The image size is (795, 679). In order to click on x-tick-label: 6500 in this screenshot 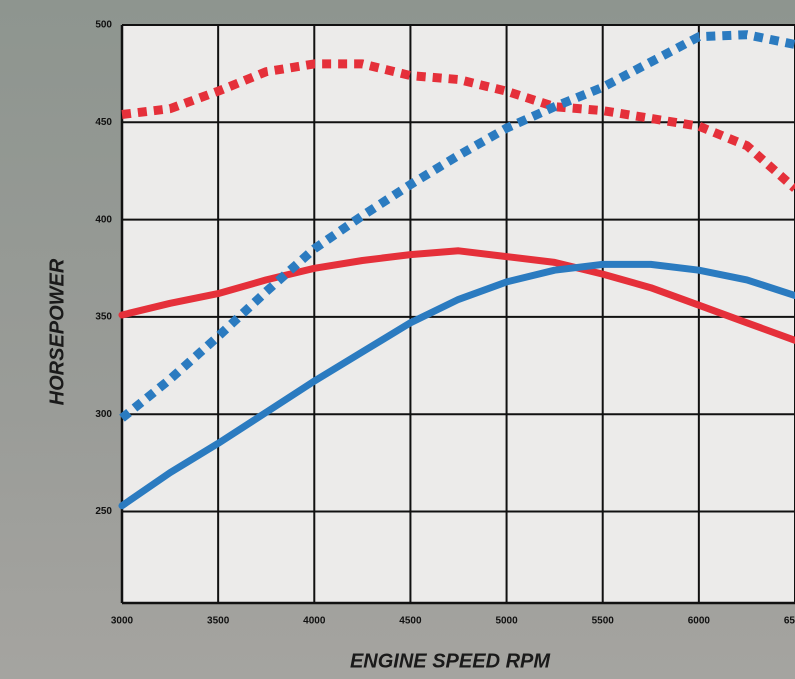, I will do `click(789, 621)`.